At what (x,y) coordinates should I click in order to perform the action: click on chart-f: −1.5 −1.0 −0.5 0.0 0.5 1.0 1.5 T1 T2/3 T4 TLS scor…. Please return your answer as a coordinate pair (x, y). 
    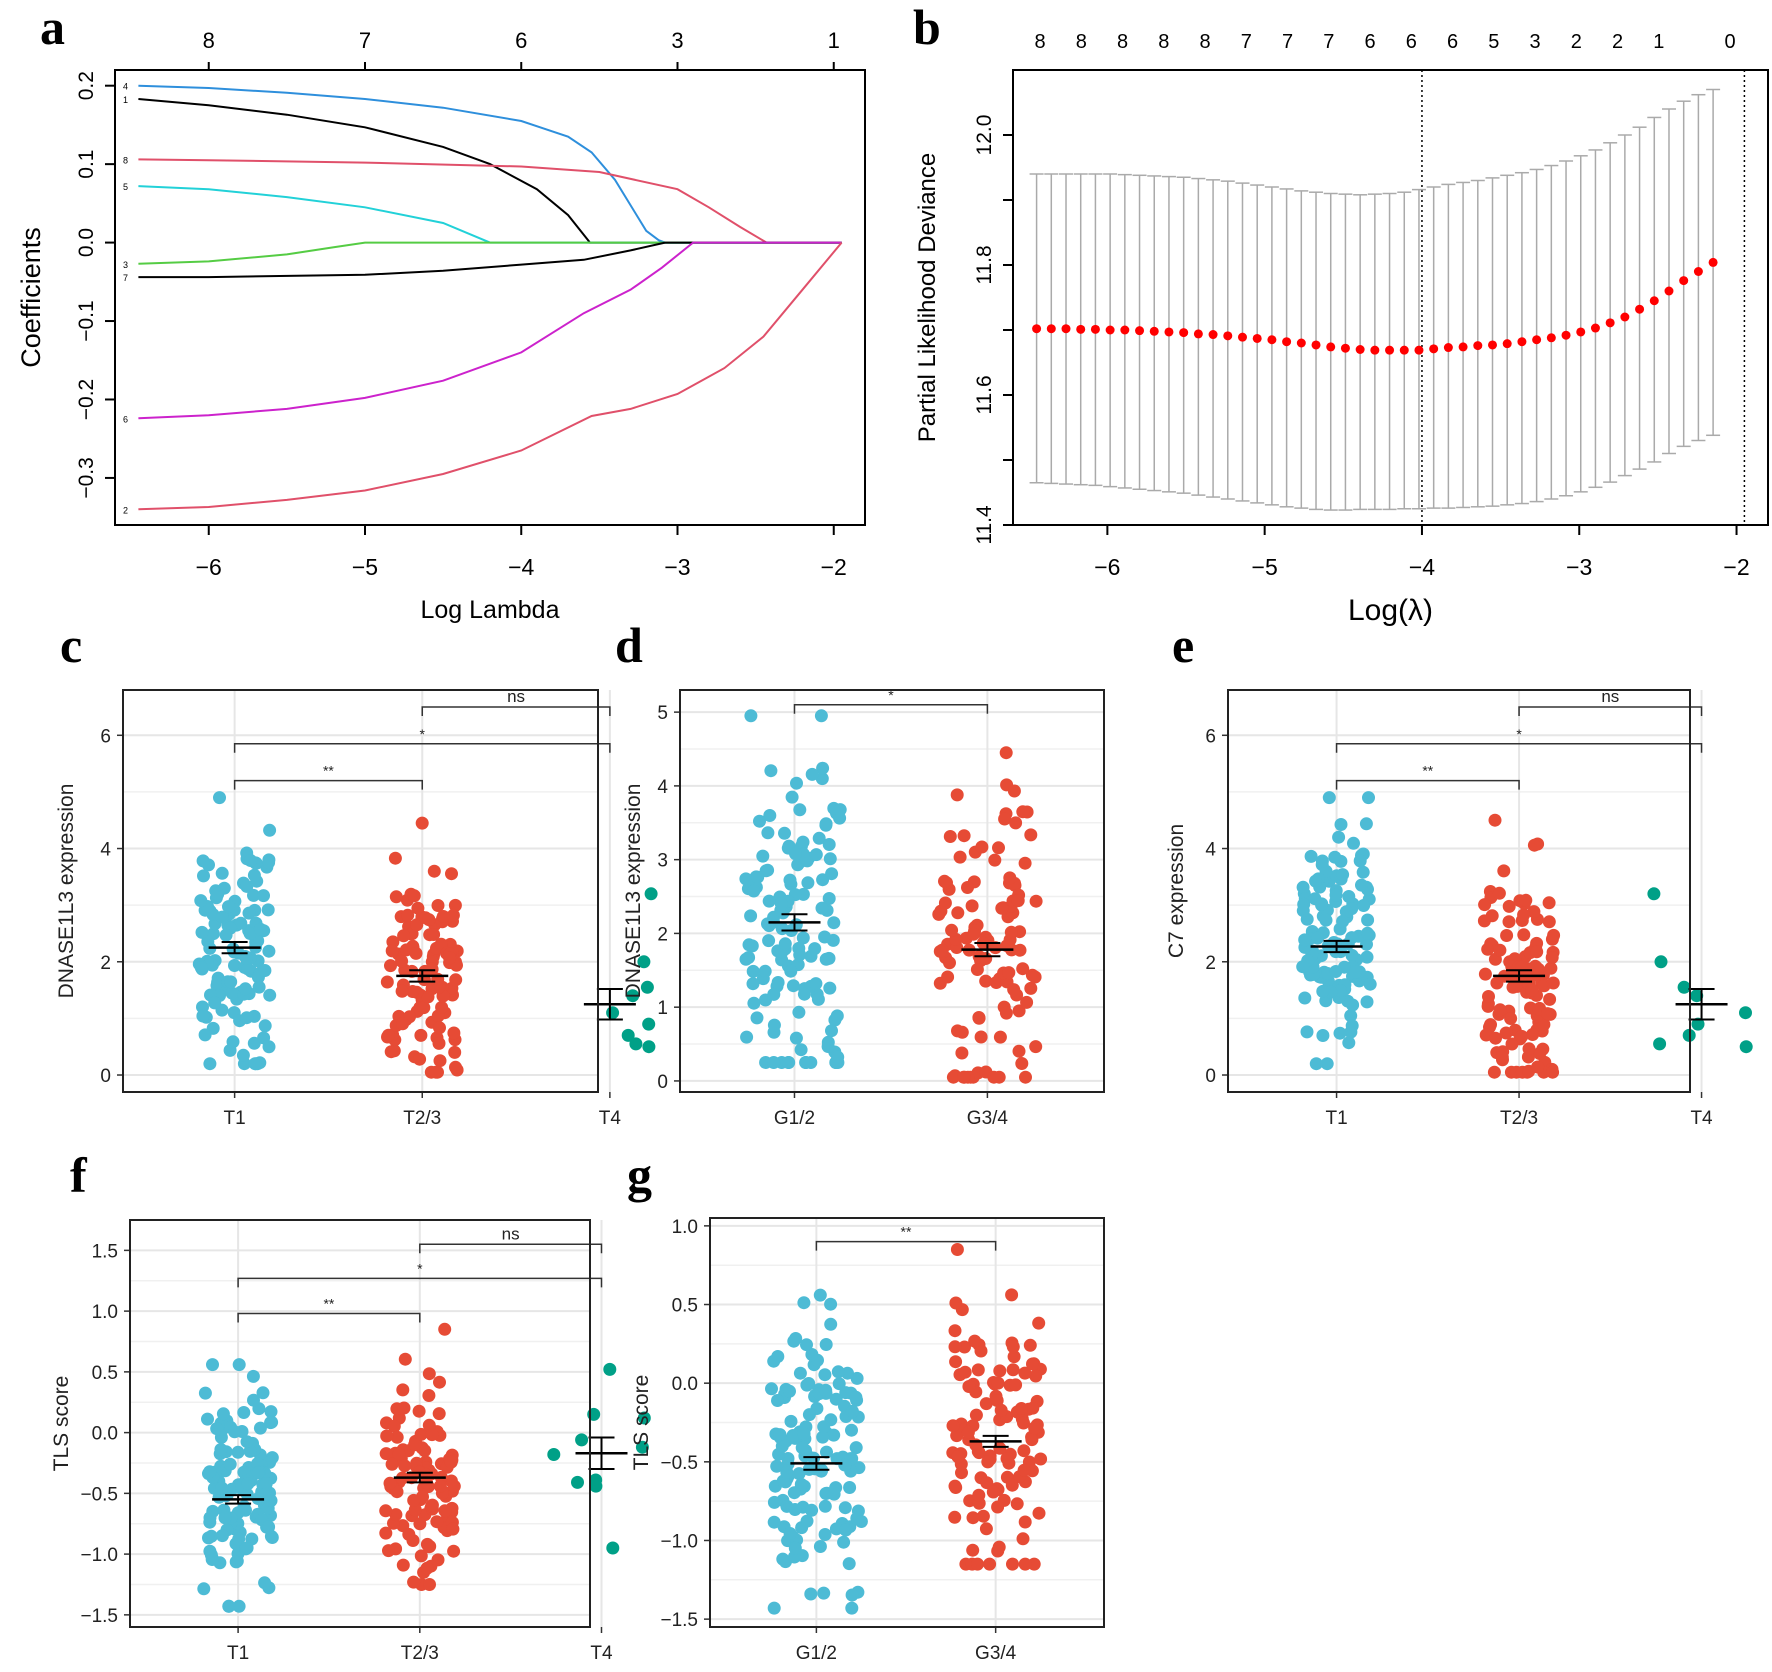
    Looking at the image, I should click on (350, 1441).